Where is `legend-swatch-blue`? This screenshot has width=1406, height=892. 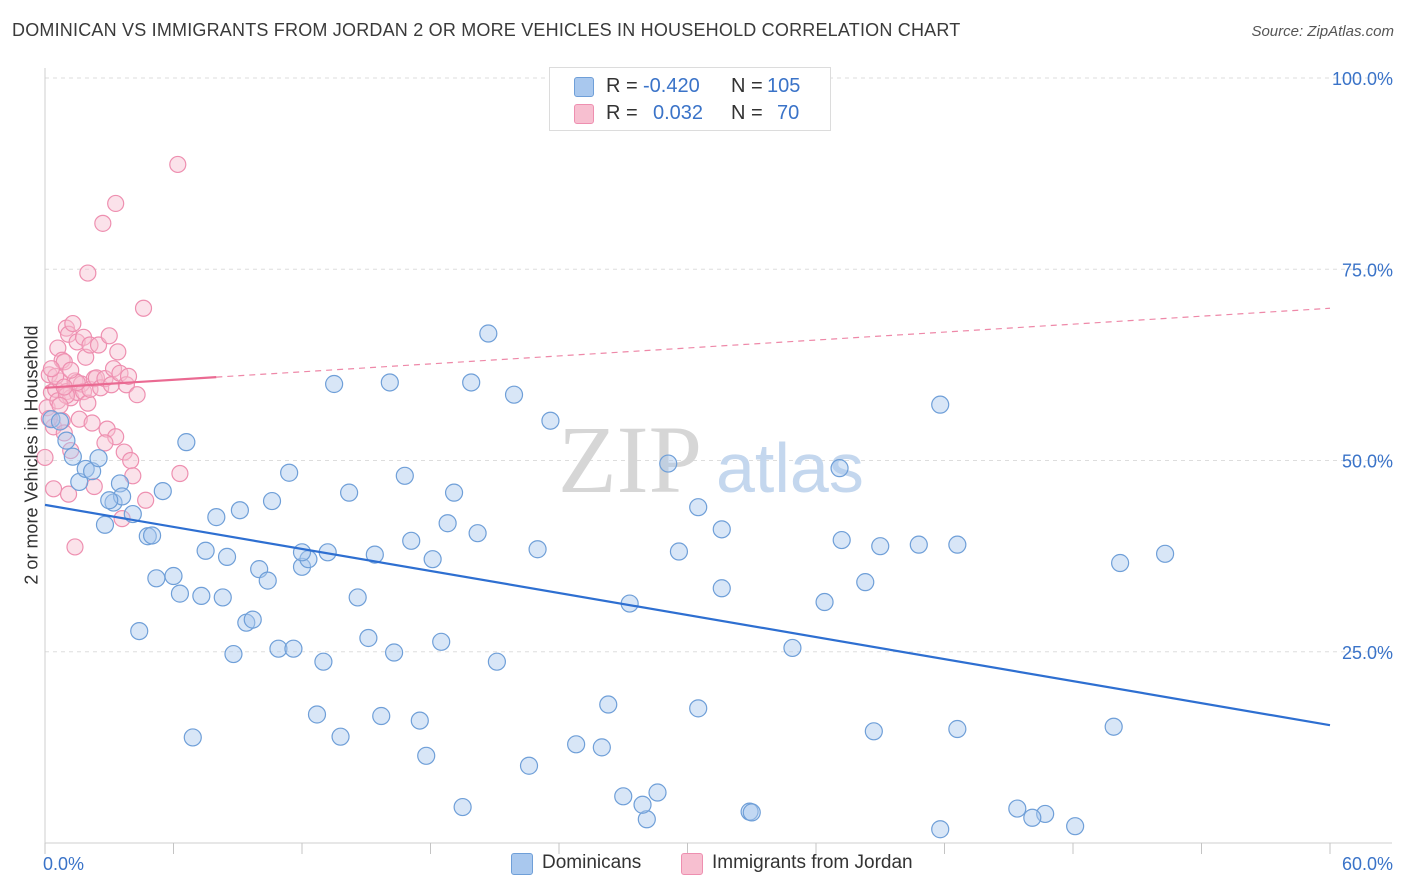
legend-swatch-blue is located at coordinates (584, 87).